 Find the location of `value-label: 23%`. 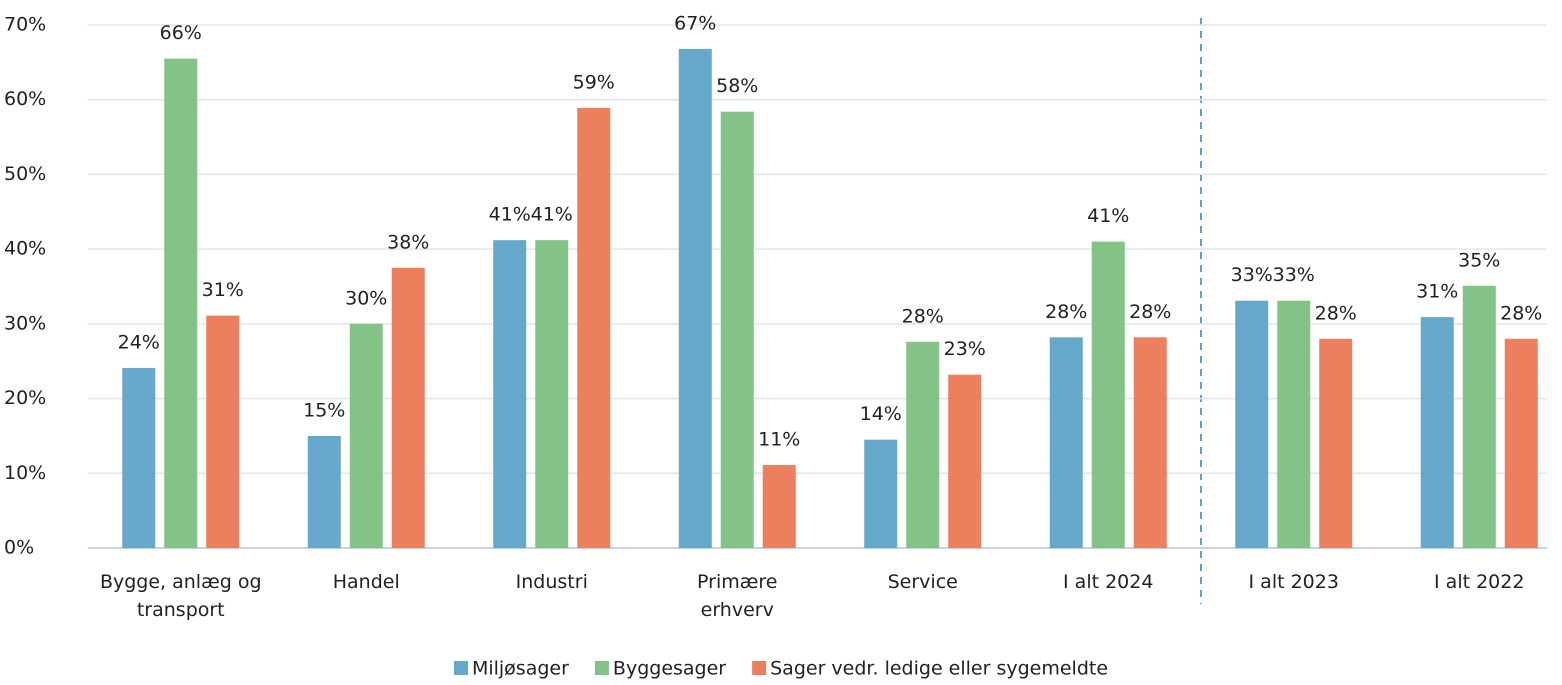

value-label: 23% is located at coordinates (965, 349).